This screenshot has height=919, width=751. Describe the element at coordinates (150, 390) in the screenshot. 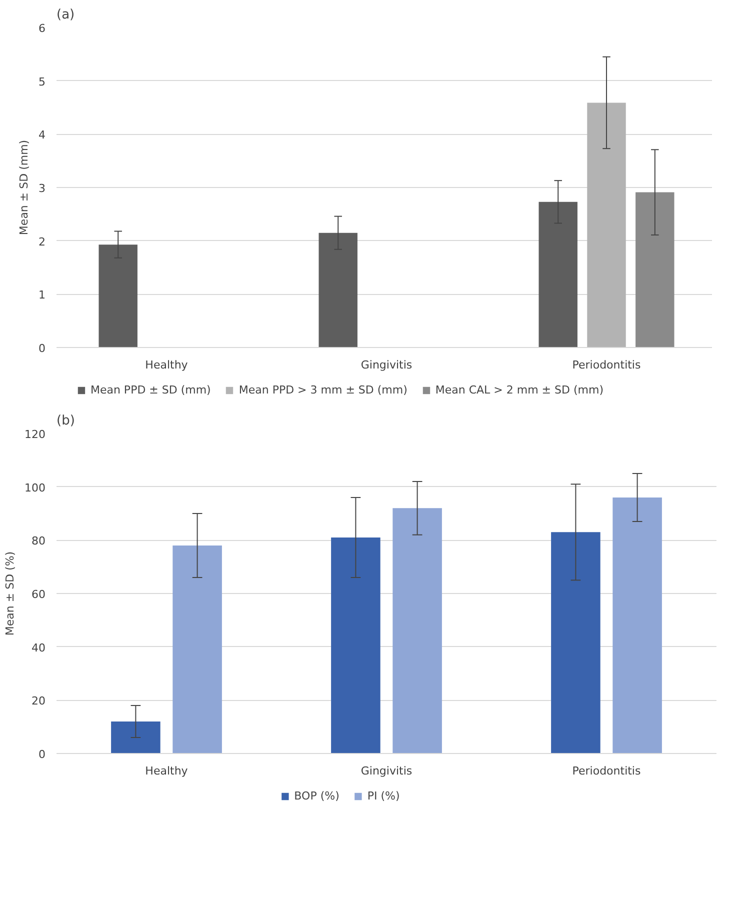

I see `legend-label: Mean PPD ± SD (mm)` at that location.